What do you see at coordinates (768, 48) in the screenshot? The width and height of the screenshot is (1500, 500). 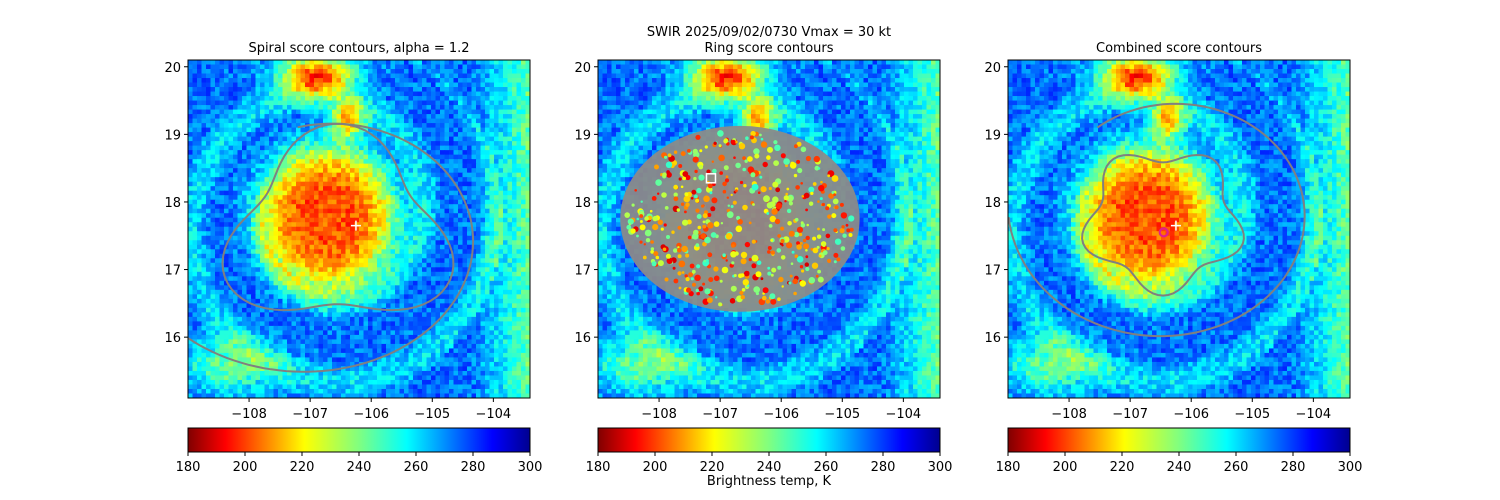 I see `panel-title: Ring score contours` at bounding box center [768, 48].